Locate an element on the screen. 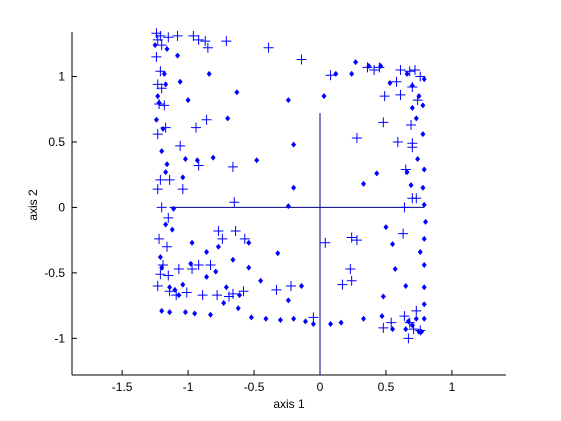  y-tick-label: -1 is located at coordinates (59, 338).